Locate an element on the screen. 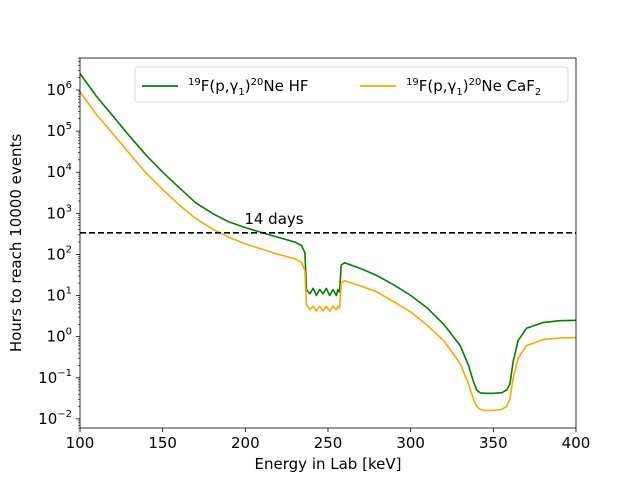 The height and width of the screenshot is (480, 640). x-tick-label: 150 is located at coordinates (162, 443).